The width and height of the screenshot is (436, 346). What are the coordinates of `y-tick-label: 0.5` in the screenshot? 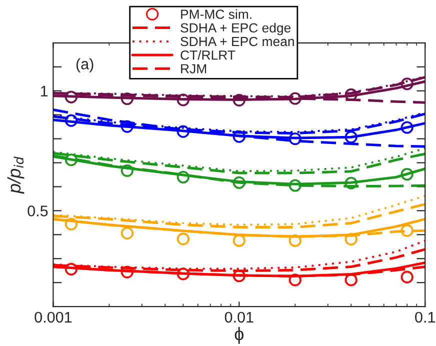 It's located at (38, 211).